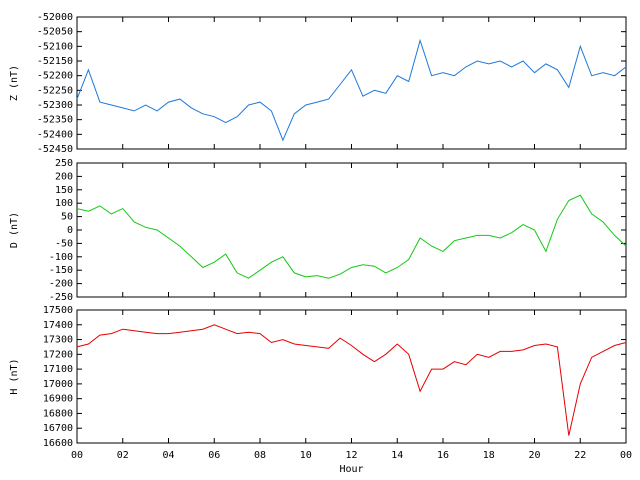  I want to click on y-tick-label: -200, so click(61, 284).